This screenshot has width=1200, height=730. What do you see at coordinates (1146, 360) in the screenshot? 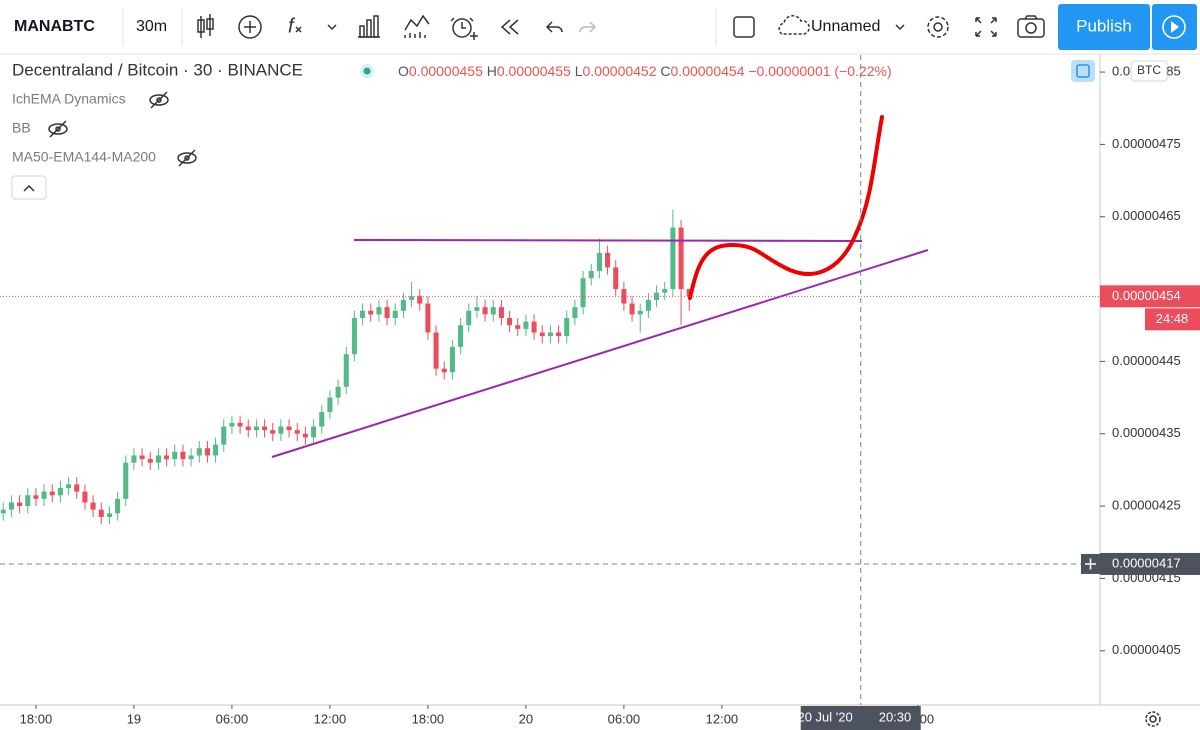
I see `y-tick-label: 0.00000445` at bounding box center [1146, 360].